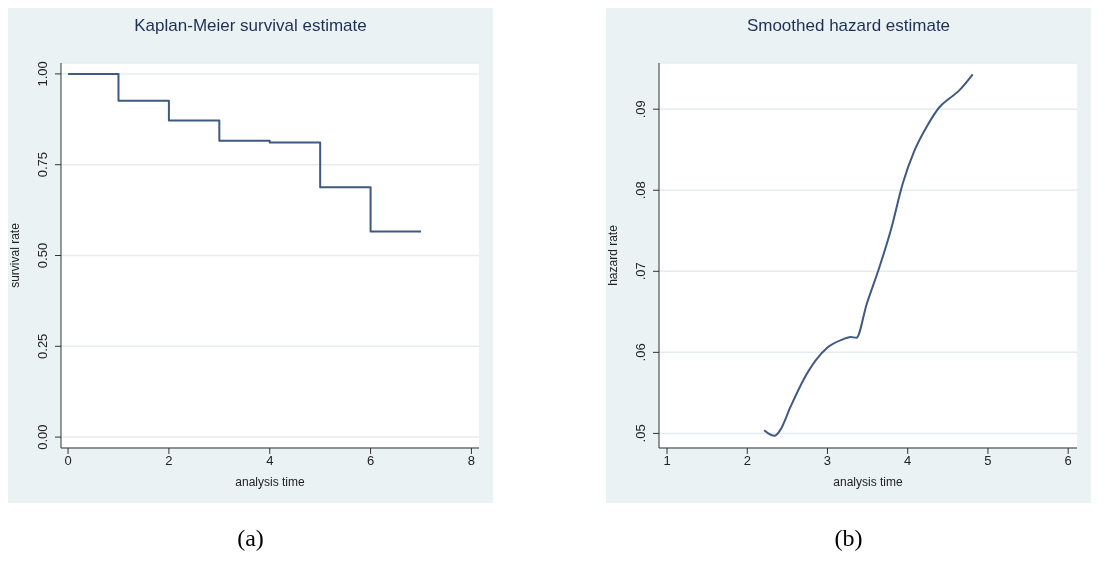 This screenshot has width=1114, height=572. Describe the element at coordinates (868, 255) in the screenshot. I see `line-series` at that location.